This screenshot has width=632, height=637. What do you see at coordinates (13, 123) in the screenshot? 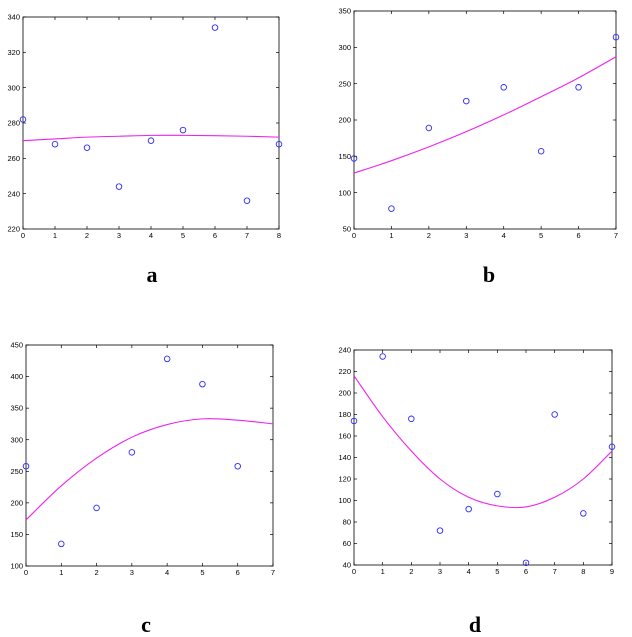
I see `y-tick-label: 280` at bounding box center [13, 123].